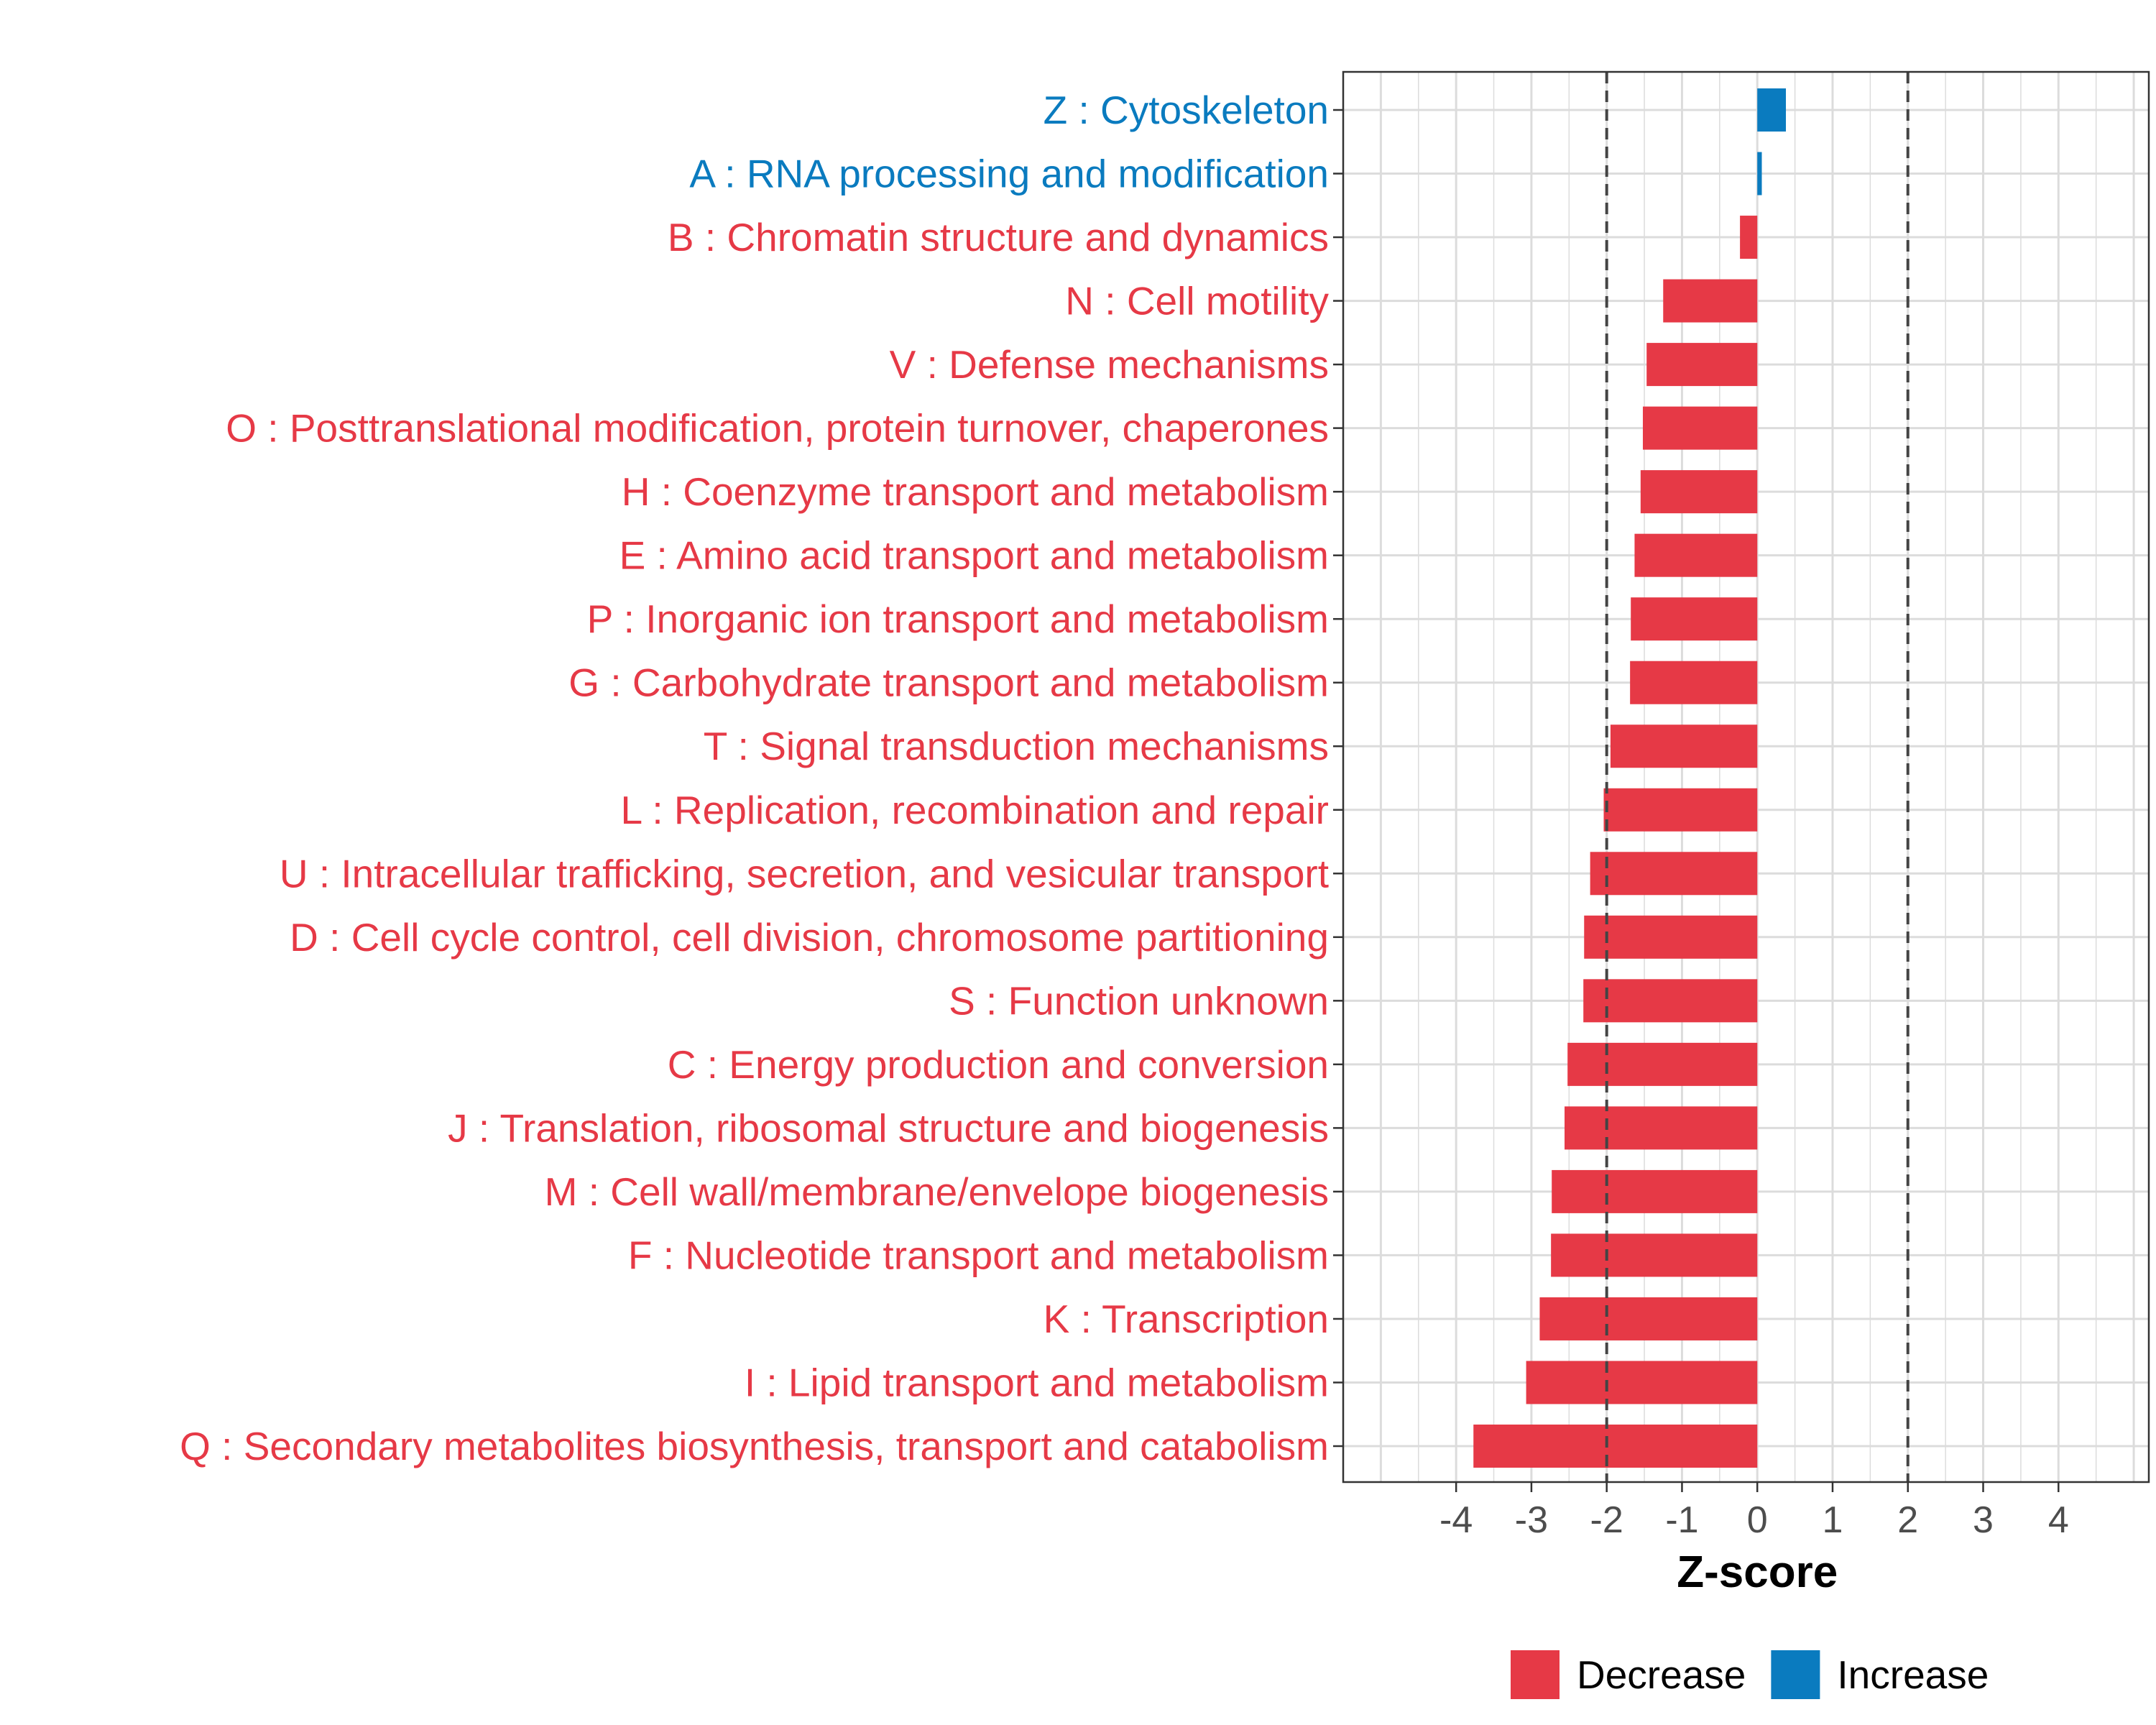  I want to click on x-tick-label: 0, so click(1758, 1520).